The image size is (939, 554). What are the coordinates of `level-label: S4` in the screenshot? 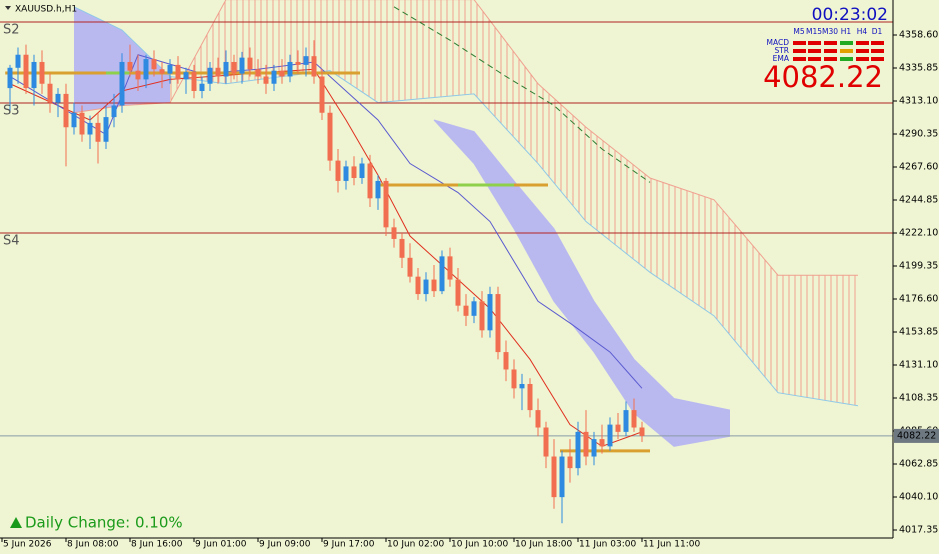 It's located at (11, 240).